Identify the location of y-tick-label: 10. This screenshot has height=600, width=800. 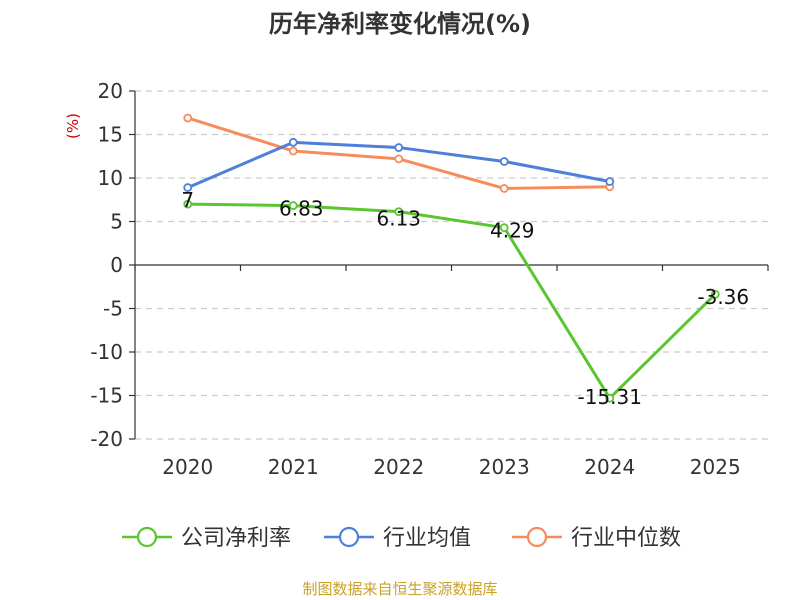
(110, 178).